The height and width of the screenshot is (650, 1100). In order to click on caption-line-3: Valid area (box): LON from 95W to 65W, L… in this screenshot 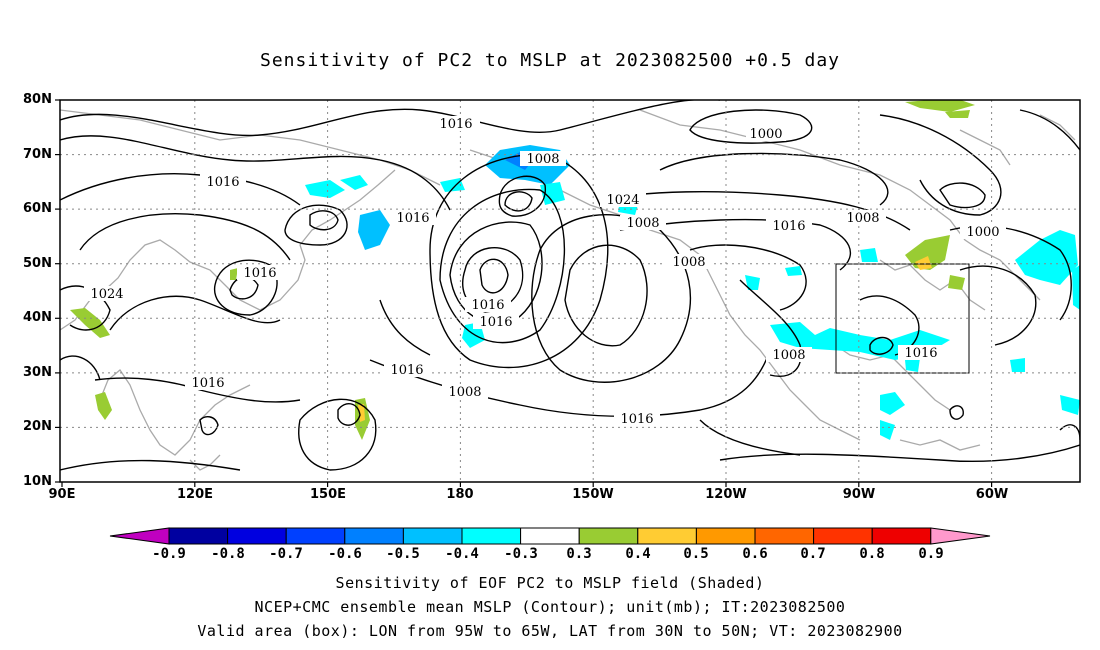, I will do `click(550, 631)`.